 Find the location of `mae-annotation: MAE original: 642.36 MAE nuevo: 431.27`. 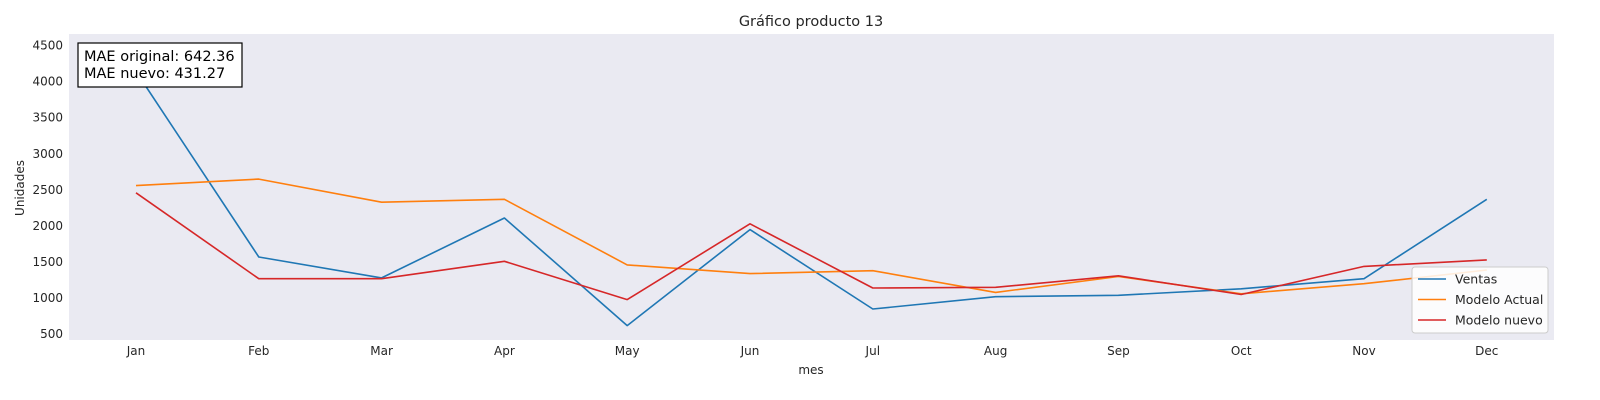

mae-annotation: MAE original: 642.36 MAE nuevo: 431.27 is located at coordinates (160, 65).